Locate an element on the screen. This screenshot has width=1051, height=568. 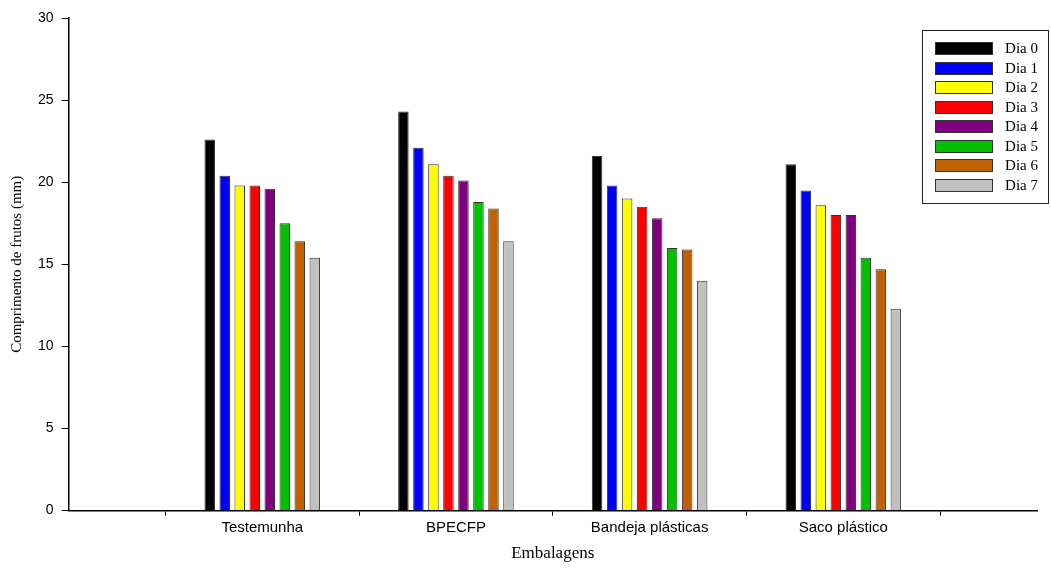
x-tick-label: Bandeja plásticas is located at coordinates (649, 526).